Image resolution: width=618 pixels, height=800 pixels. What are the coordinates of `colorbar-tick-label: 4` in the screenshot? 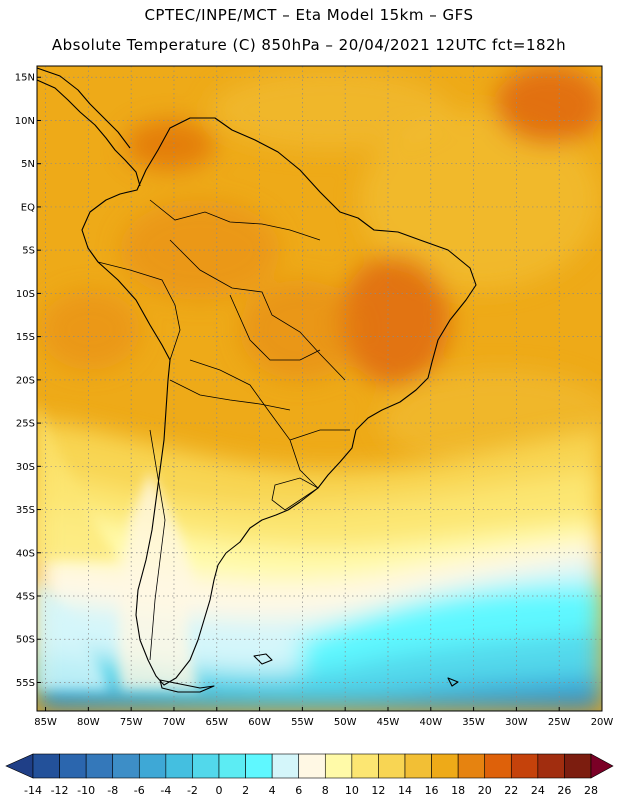 It's located at (272, 790).